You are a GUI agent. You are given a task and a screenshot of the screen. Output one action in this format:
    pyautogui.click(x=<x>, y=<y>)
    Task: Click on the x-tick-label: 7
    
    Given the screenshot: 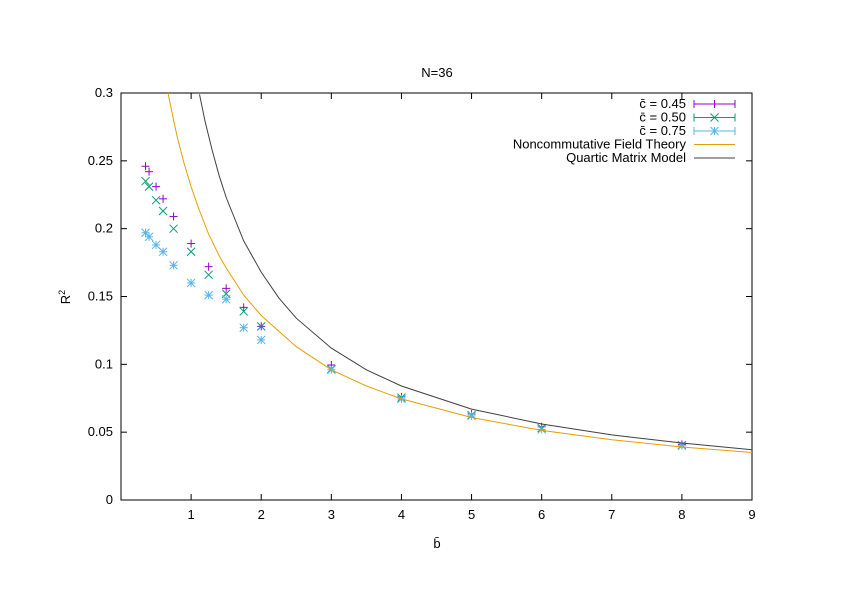 What is the action you would take?
    pyautogui.click(x=611, y=514)
    